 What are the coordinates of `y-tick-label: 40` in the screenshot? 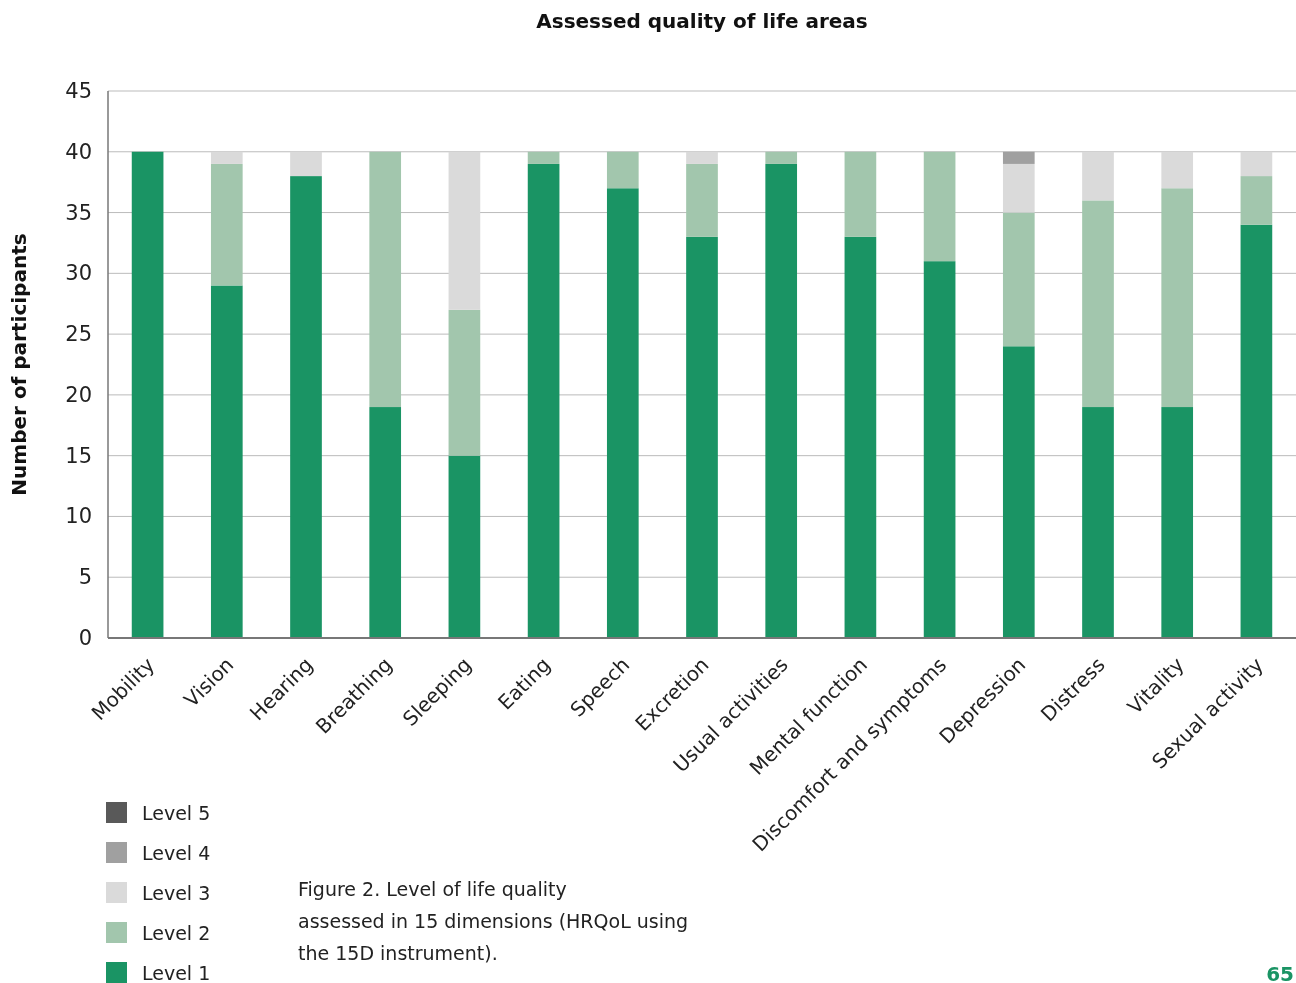 It's located at (78, 151).